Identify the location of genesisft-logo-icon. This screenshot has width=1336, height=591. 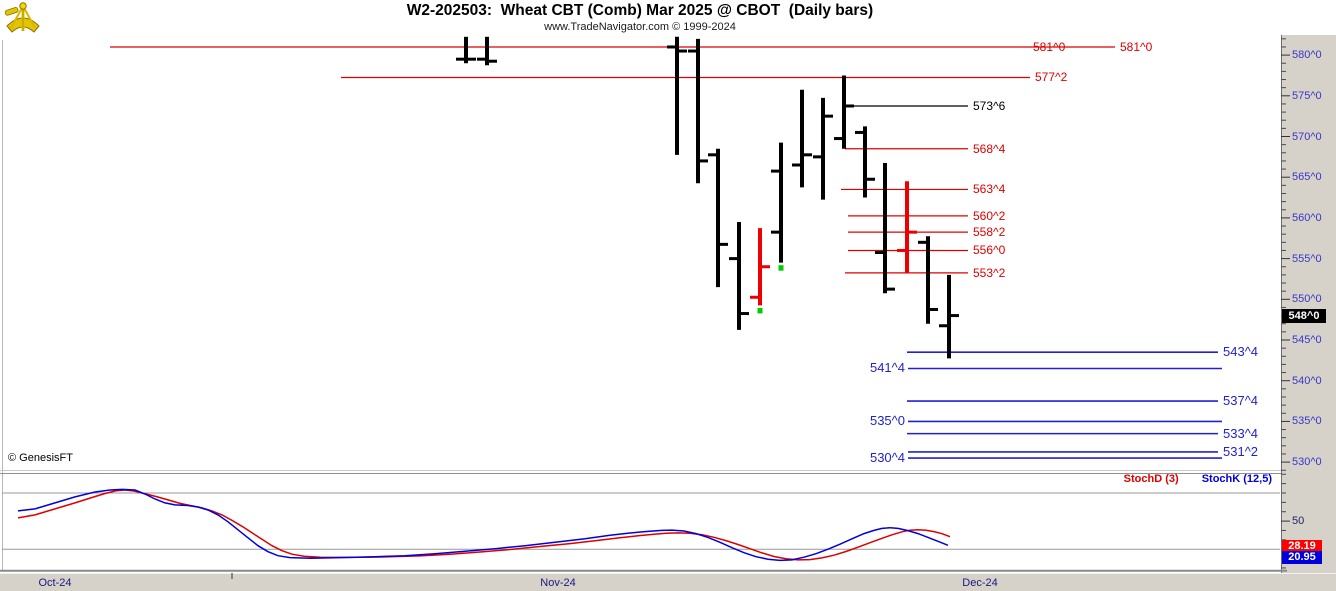
(23, 20).